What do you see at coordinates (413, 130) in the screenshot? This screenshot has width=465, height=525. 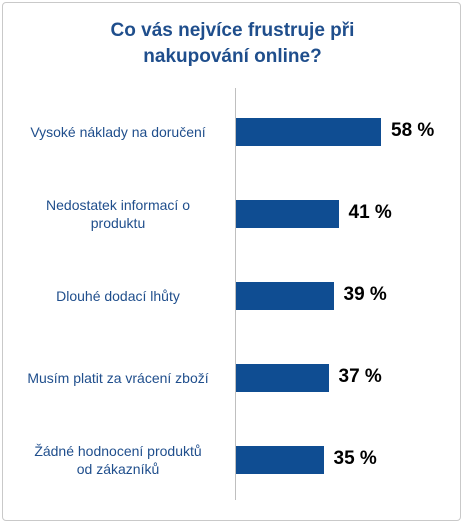 I see `data-label: 58 %` at bounding box center [413, 130].